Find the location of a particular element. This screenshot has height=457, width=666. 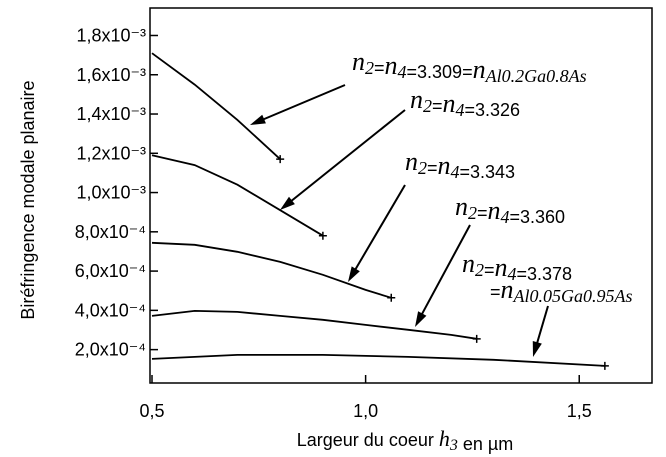

x-tick-label: 1,0 is located at coordinates (365, 411).